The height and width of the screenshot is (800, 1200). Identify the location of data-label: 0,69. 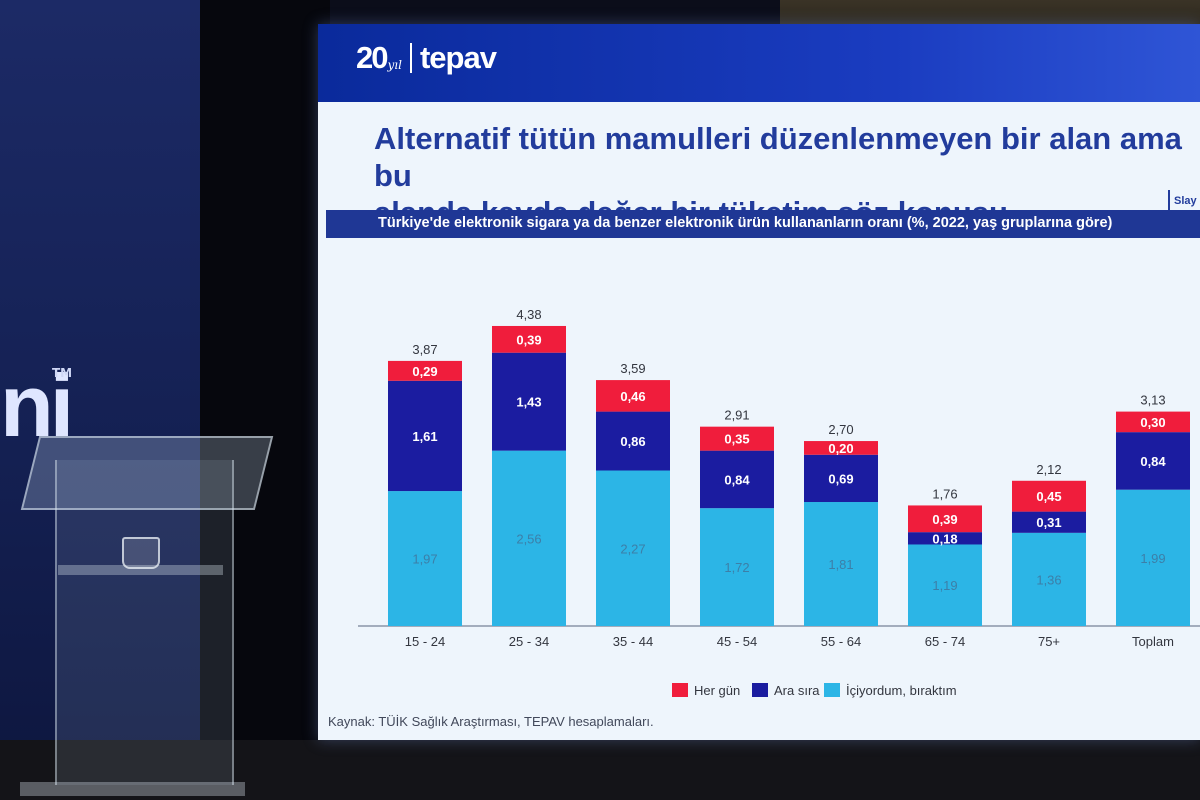
(840, 478).